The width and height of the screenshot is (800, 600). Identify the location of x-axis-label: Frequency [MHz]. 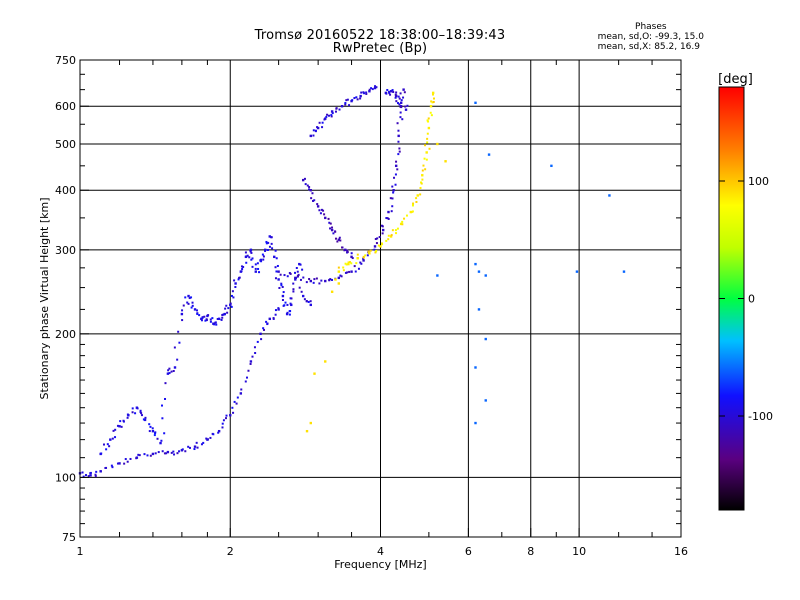
(380, 564).